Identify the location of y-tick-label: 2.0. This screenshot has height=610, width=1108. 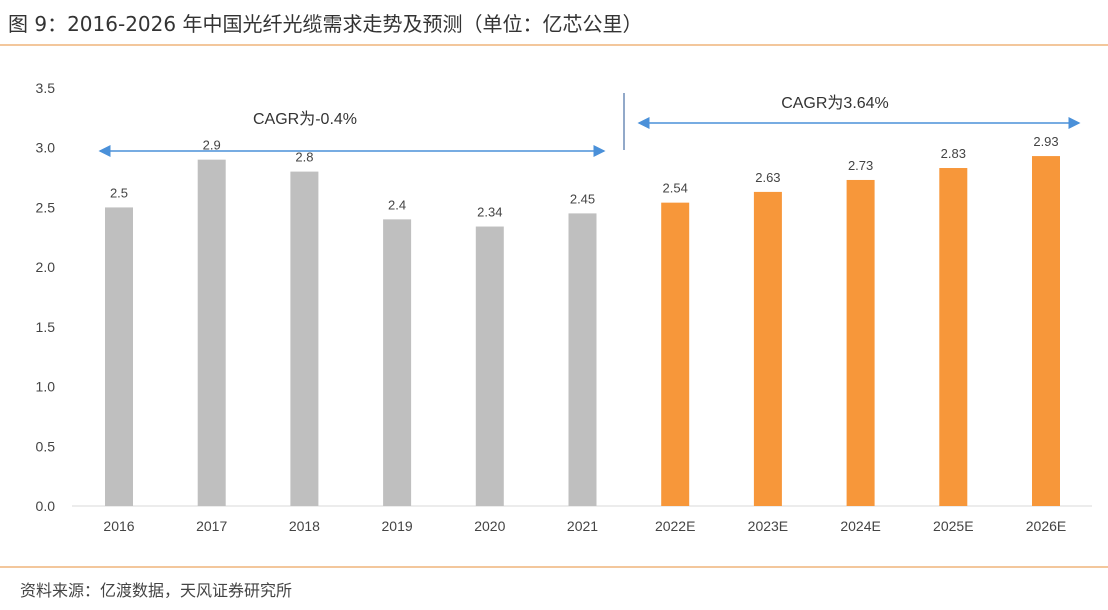
(46, 267).